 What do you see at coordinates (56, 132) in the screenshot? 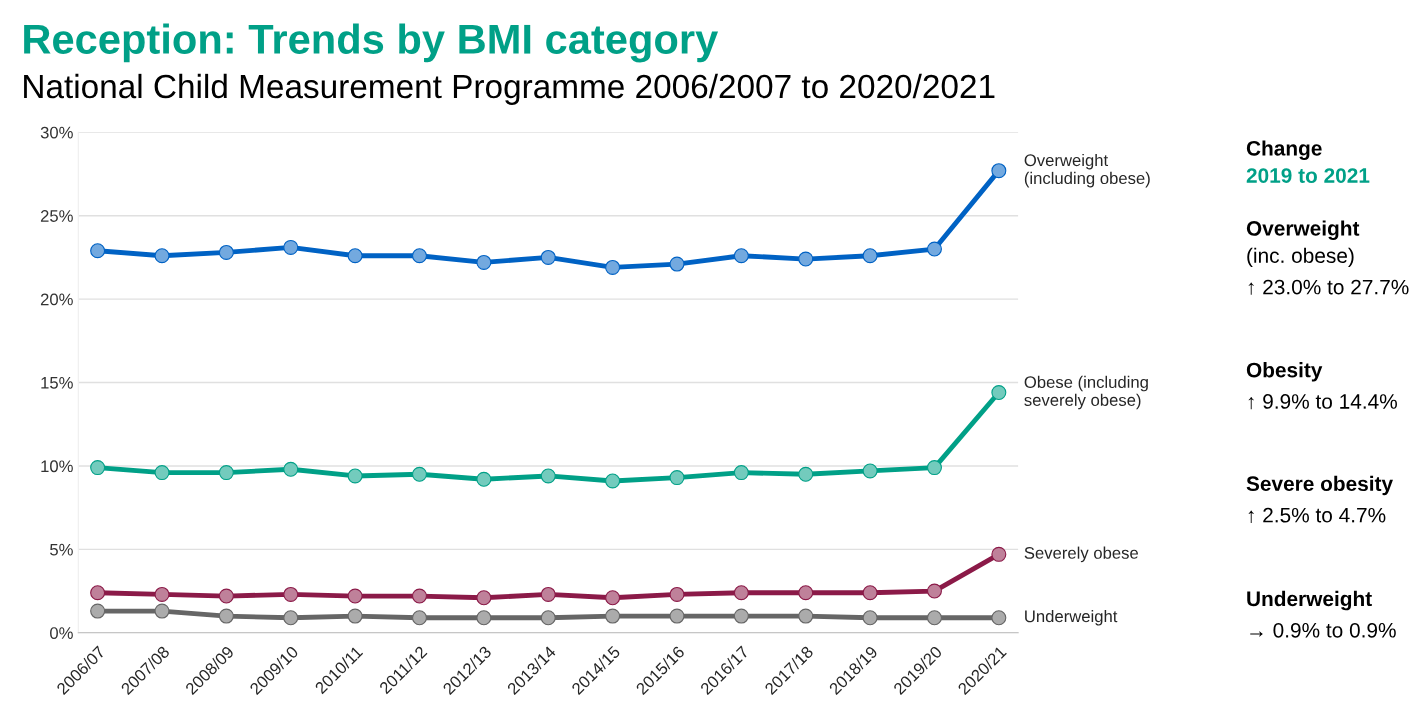
I see `y-tick-label: 30%` at bounding box center [56, 132].